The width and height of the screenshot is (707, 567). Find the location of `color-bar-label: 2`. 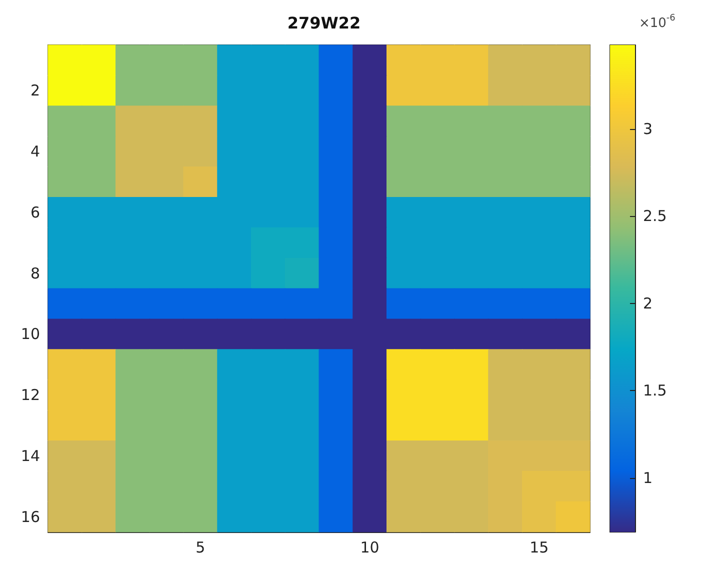

color-bar-label: 2 is located at coordinates (648, 303).